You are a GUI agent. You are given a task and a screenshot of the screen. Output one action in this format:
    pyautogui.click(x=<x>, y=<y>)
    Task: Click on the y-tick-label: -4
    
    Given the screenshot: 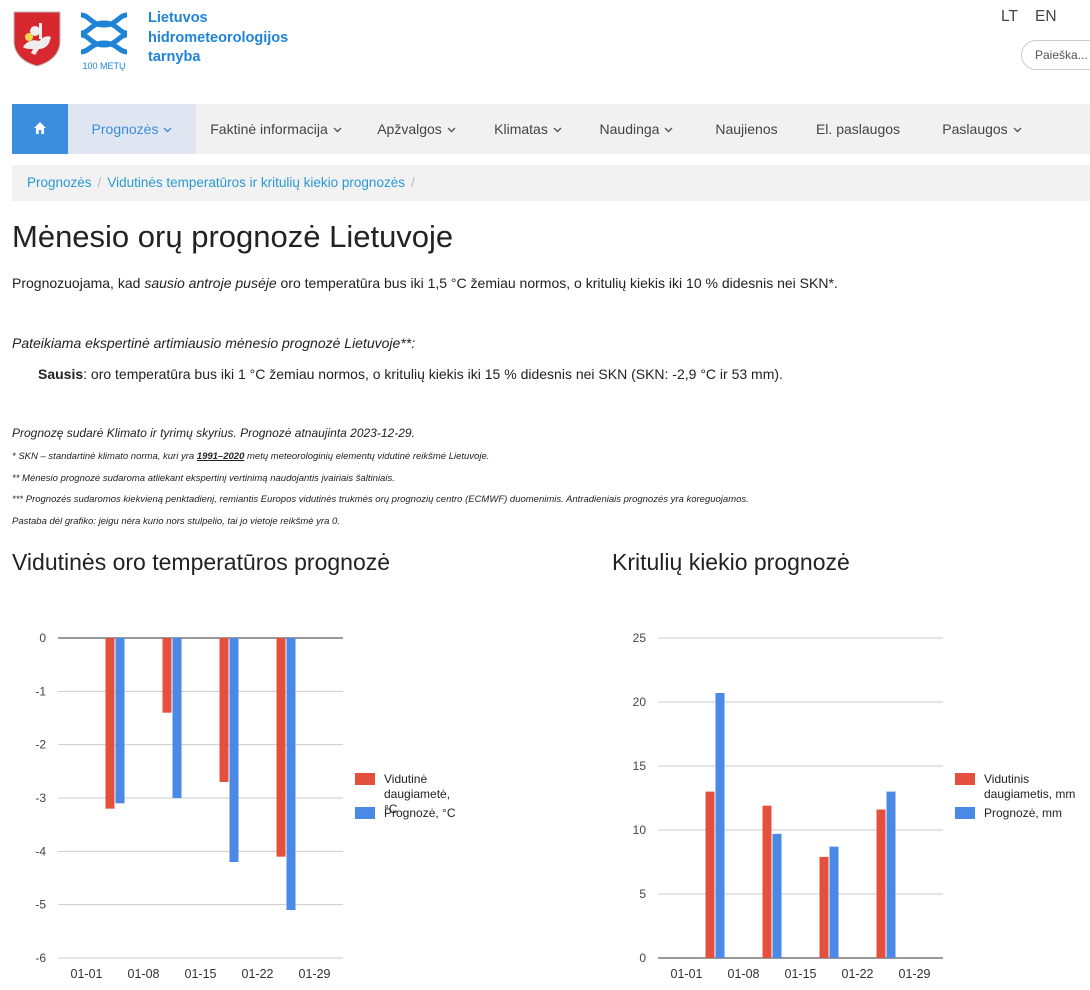 What is the action you would take?
    pyautogui.click(x=40, y=851)
    